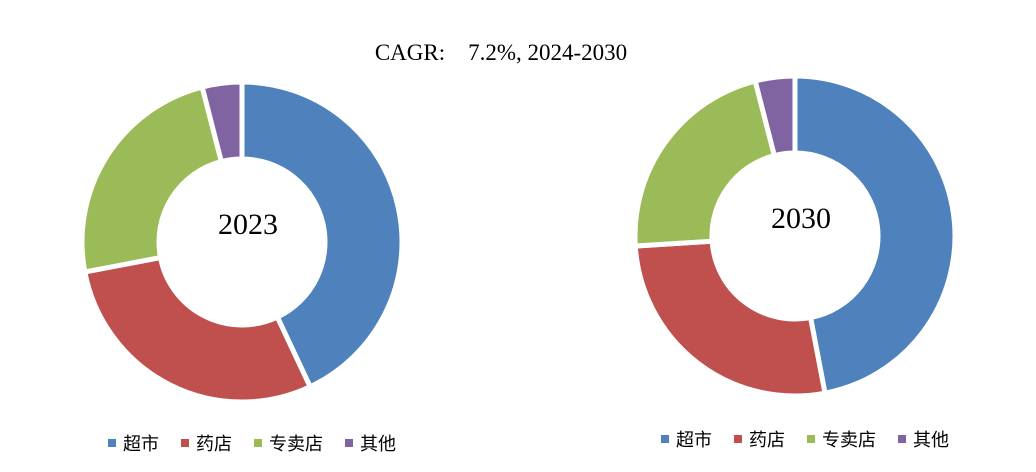  I want to click on chart-title: CAGR: 7.2%, 2024-2030, so click(501, 52).